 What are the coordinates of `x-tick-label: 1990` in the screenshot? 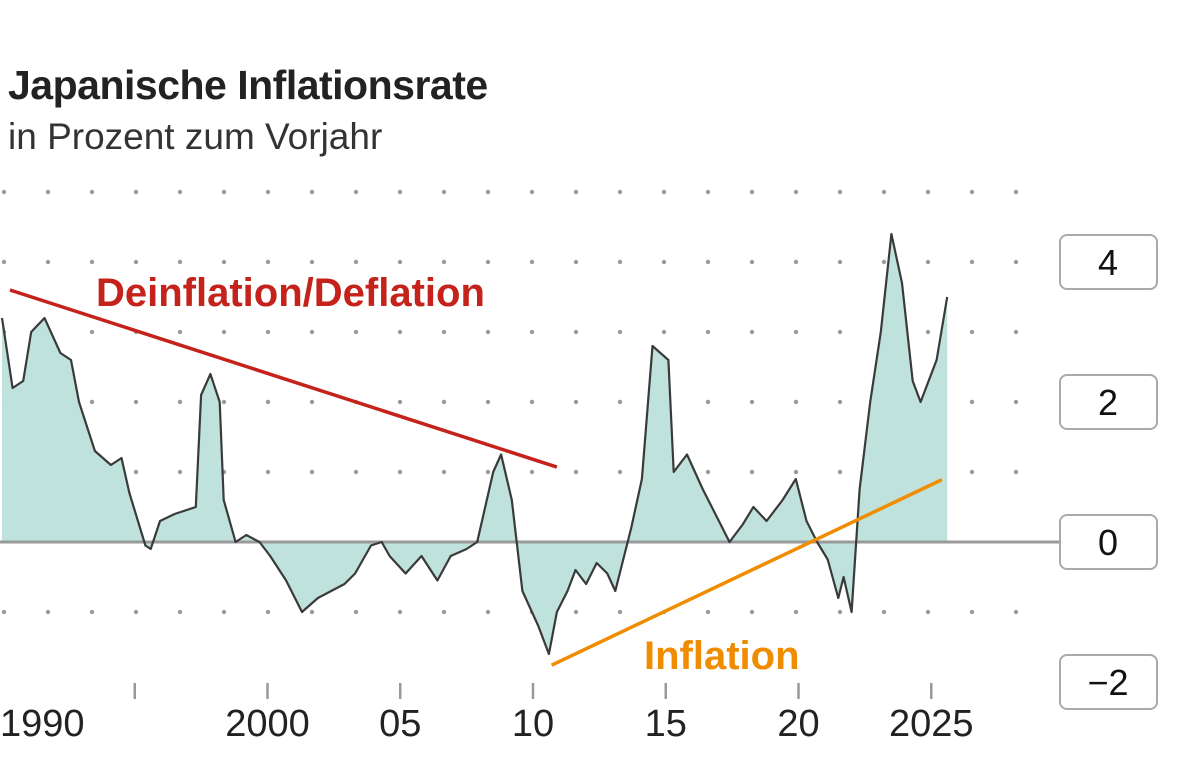 It's located at (42, 724).